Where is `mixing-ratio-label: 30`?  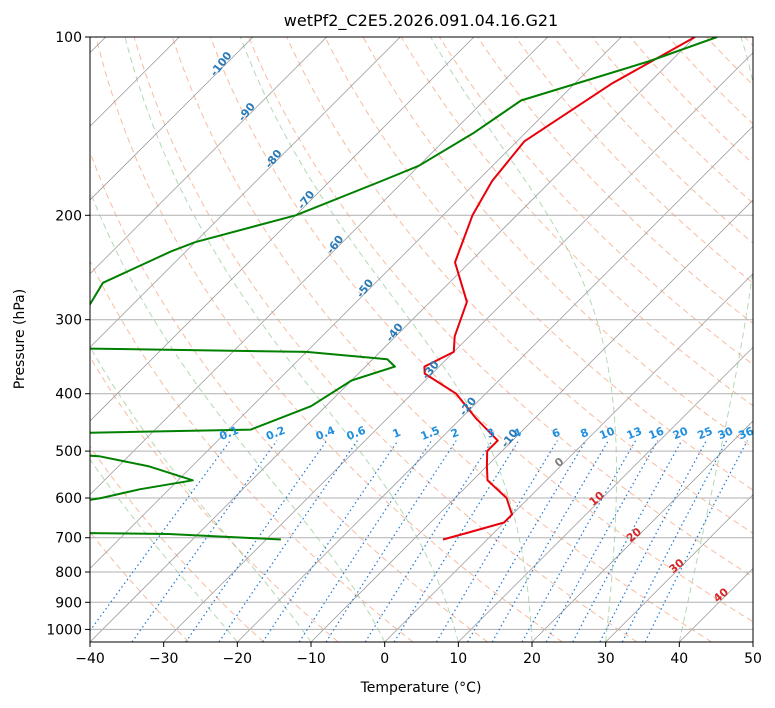 mixing-ratio-label: 30 is located at coordinates (725, 433).